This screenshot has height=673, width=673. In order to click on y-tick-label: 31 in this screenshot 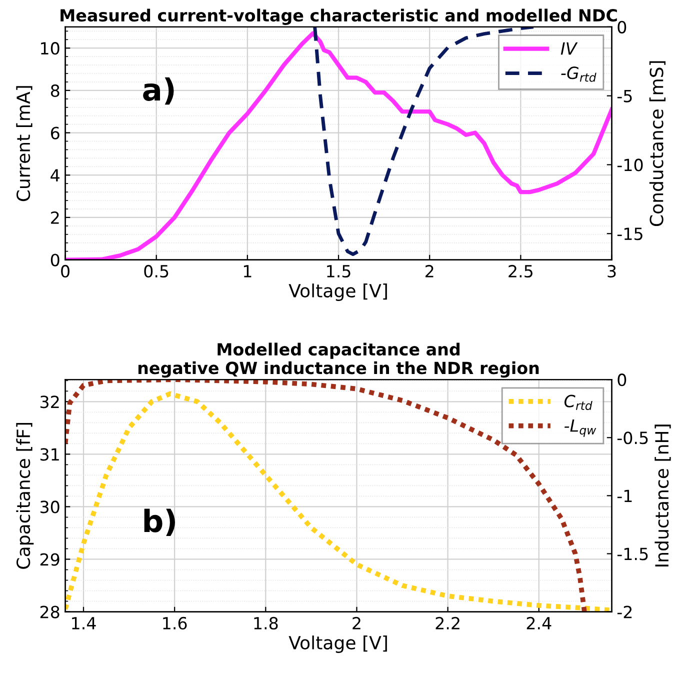, I will do `click(49, 454)`.